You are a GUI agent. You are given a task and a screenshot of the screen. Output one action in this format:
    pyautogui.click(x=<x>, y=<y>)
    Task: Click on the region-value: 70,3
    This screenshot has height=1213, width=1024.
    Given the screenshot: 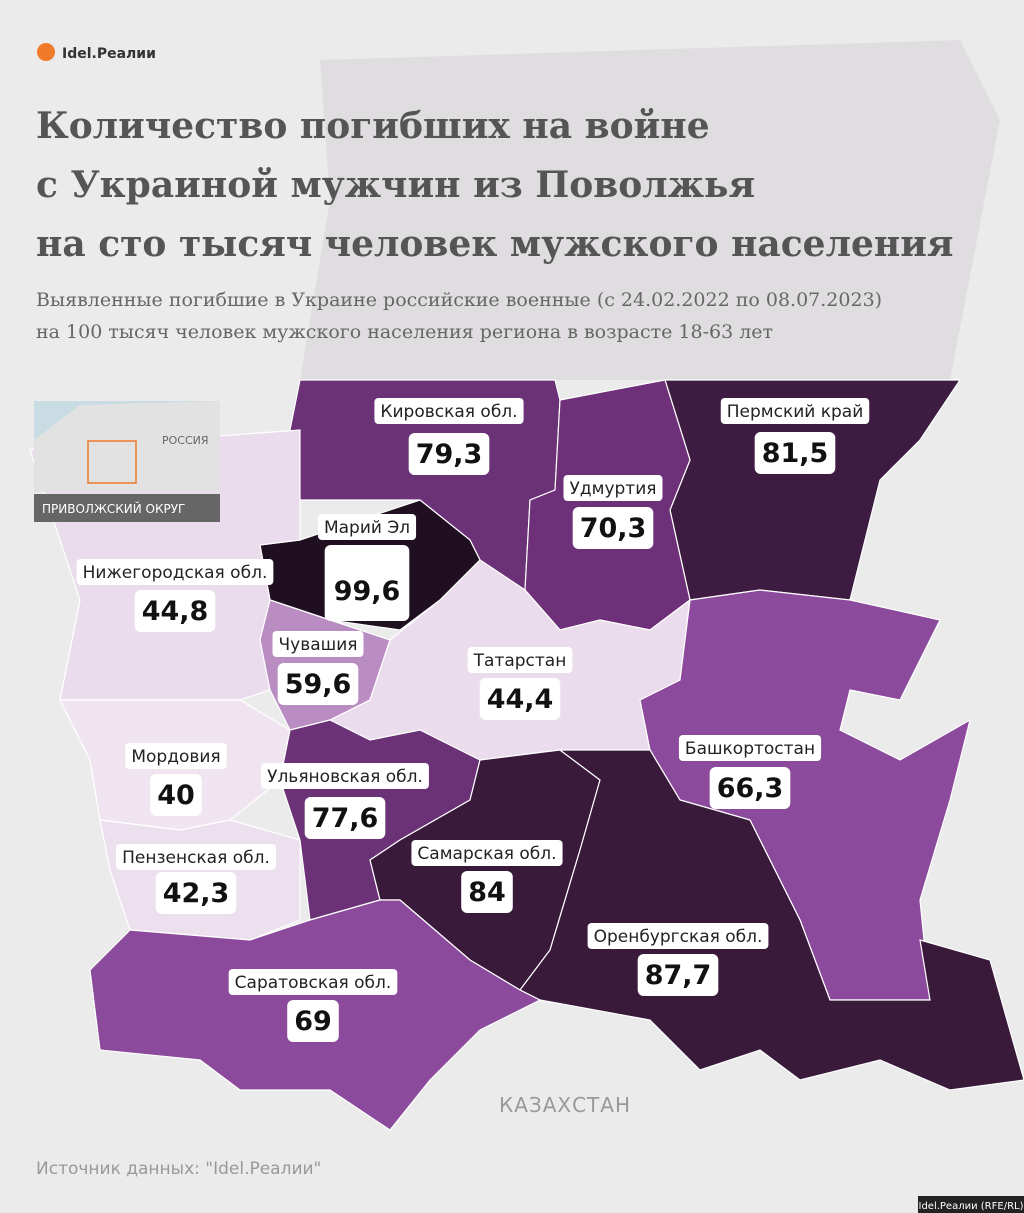 What is the action you would take?
    pyautogui.click(x=613, y=528)
    